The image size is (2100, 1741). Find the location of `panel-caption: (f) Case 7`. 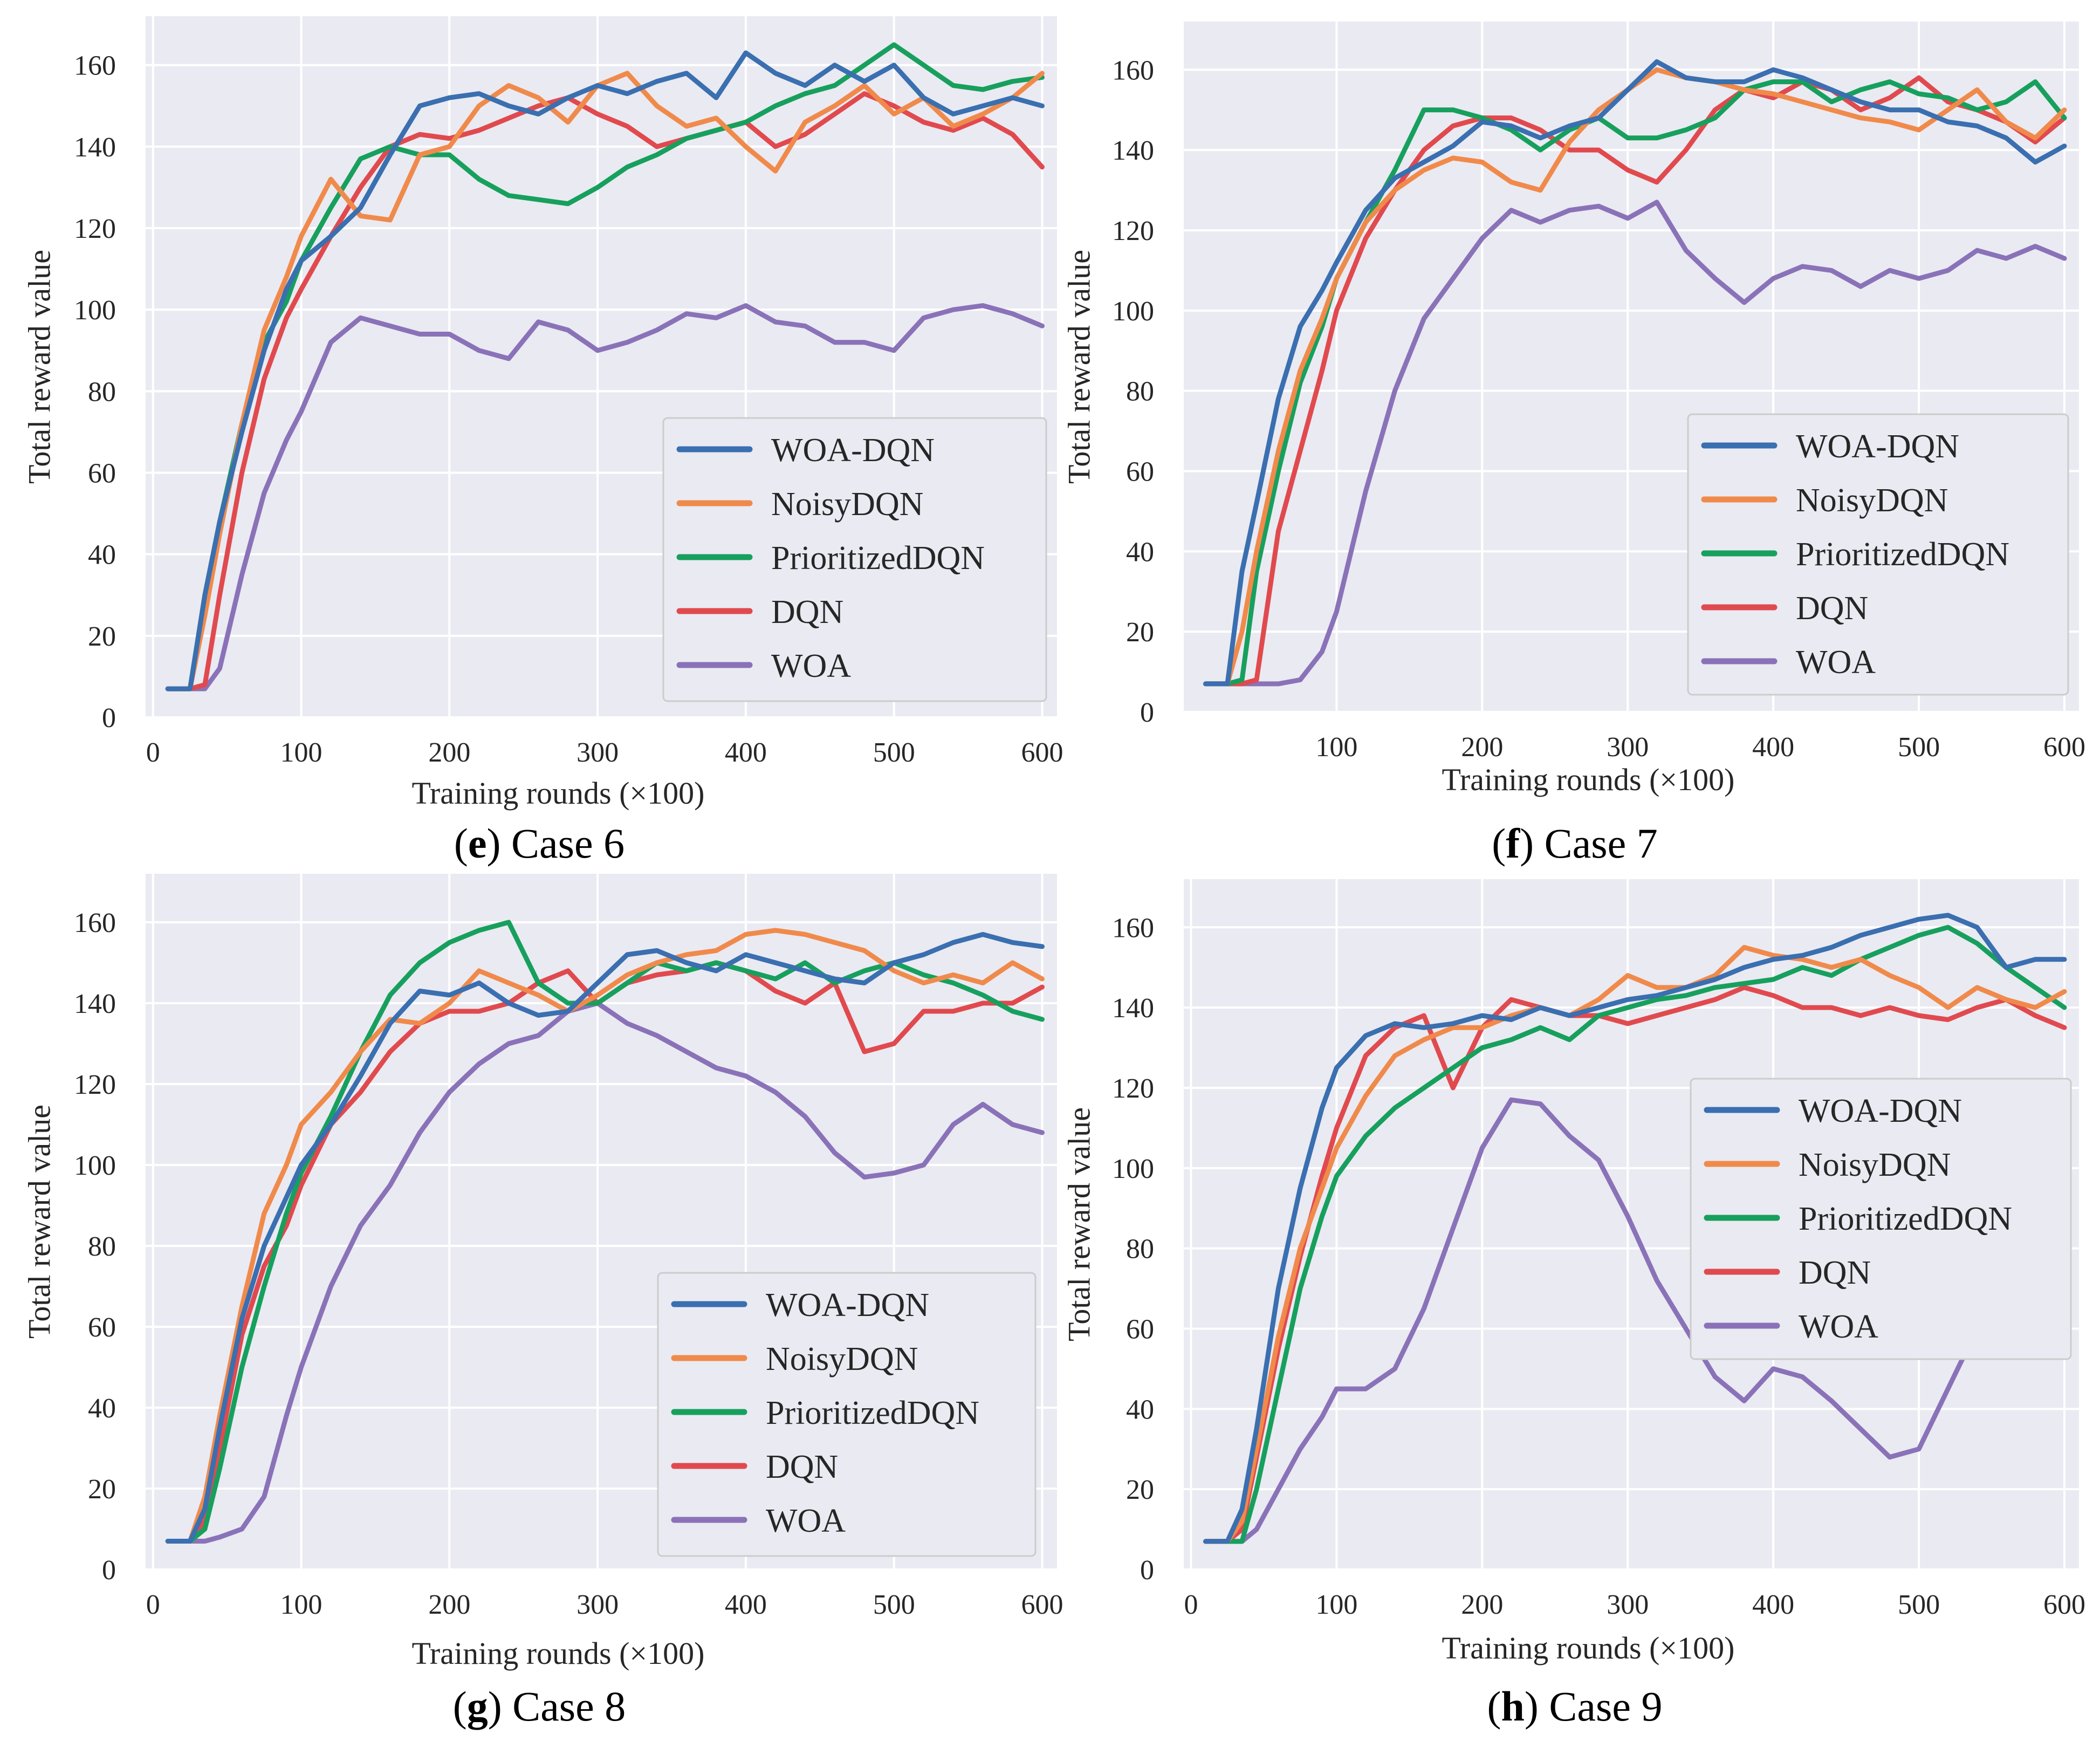

panel-caption: (f) Case 7 is located at coordinates (1575, 843).